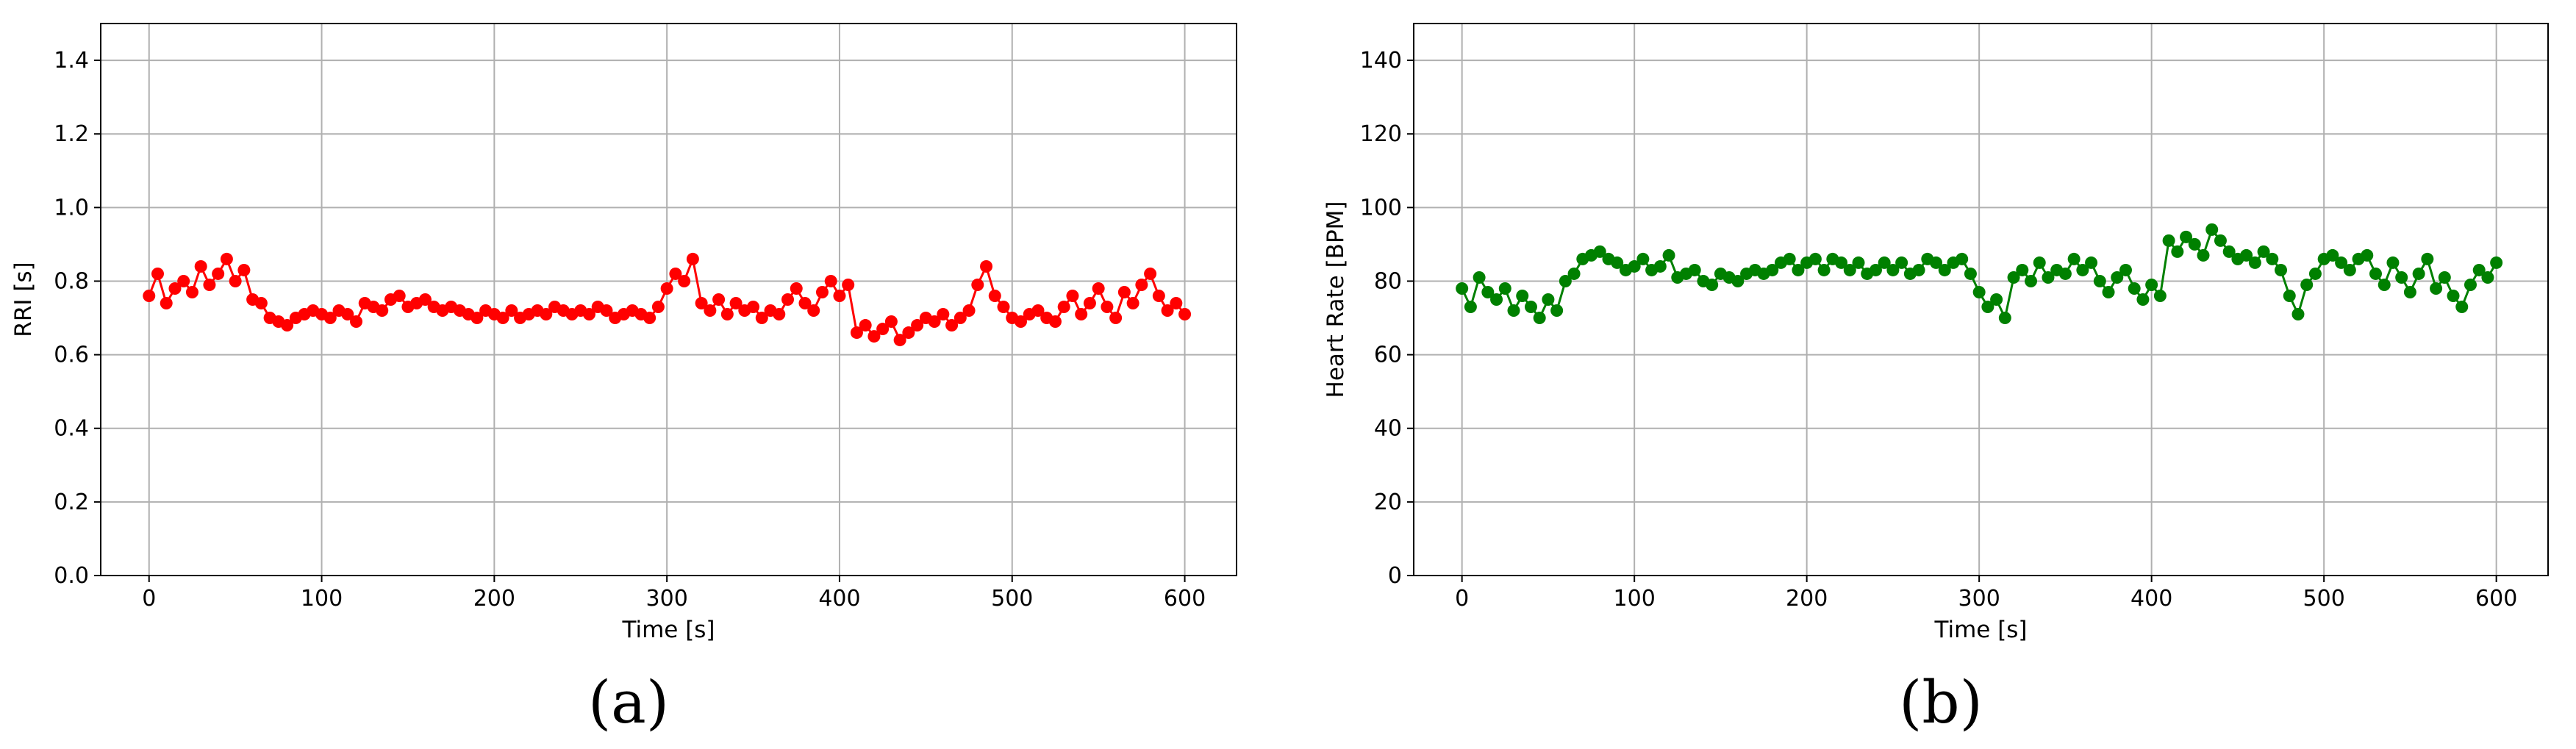 The image size is (2576, 749). What do you see at coordinates (1395, 576) in the screenshot?
I see `y-tick-label: 0` at bounding box center [1395, 576].